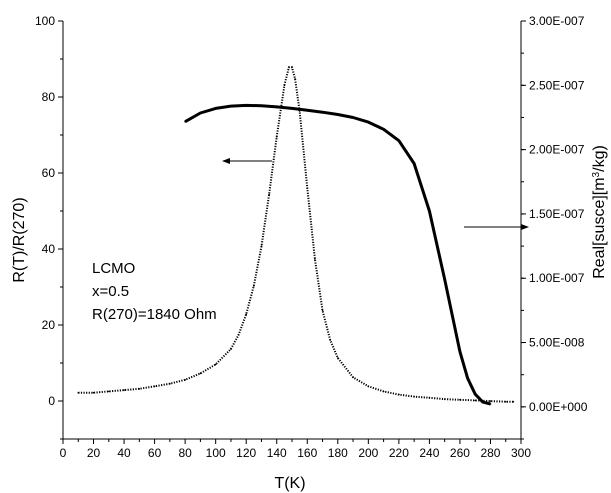 The image size is (611, 493). I want to click on left-y-tick-label: 60, so click(49, 173).